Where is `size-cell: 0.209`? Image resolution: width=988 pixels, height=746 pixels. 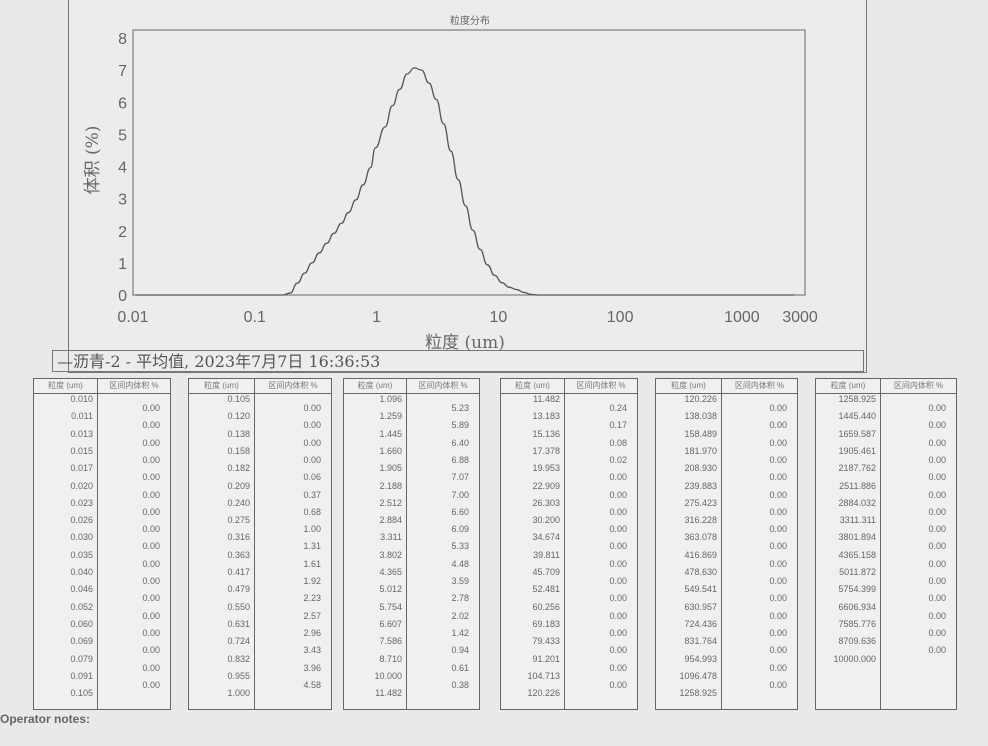 size-cell: 0.209 is located at coordinates (238, 485).